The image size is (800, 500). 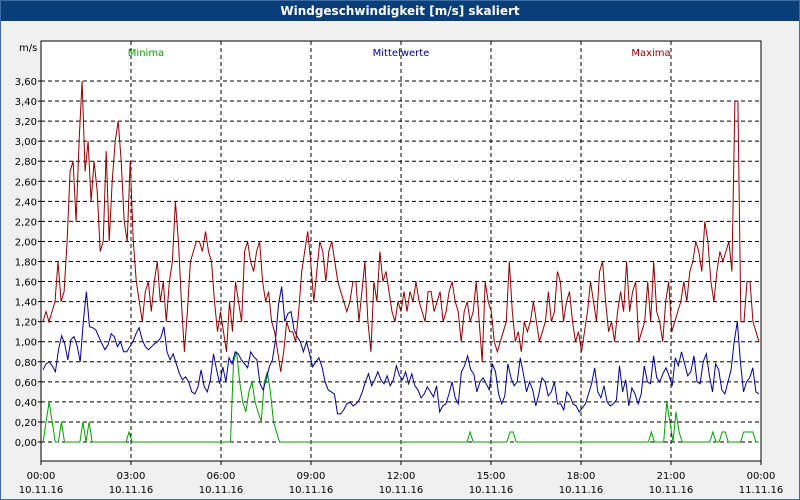 I want to click on y-tick-label: 1,80, so click(x=26, y=263).